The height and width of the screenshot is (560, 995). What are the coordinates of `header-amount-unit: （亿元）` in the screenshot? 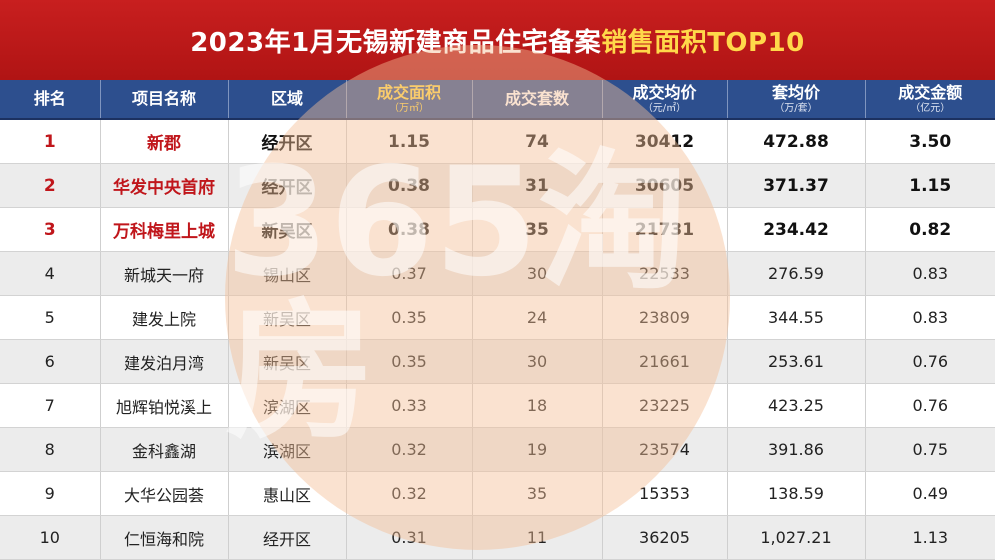 It's located at (930, 108).